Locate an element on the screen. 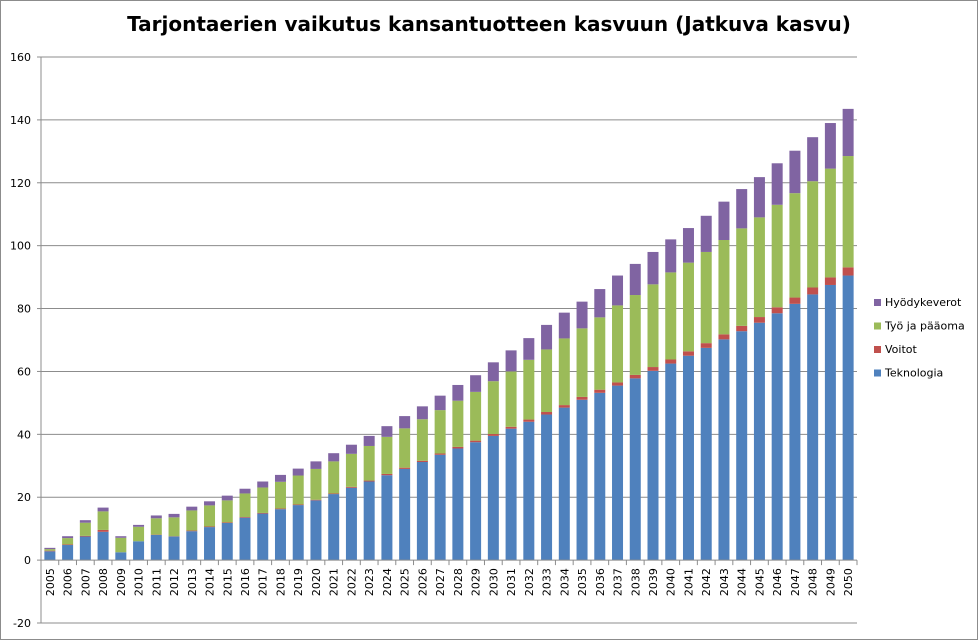 The image size is (978, 640). x-tick-label: 2045 is located at coordinates (759, 582).